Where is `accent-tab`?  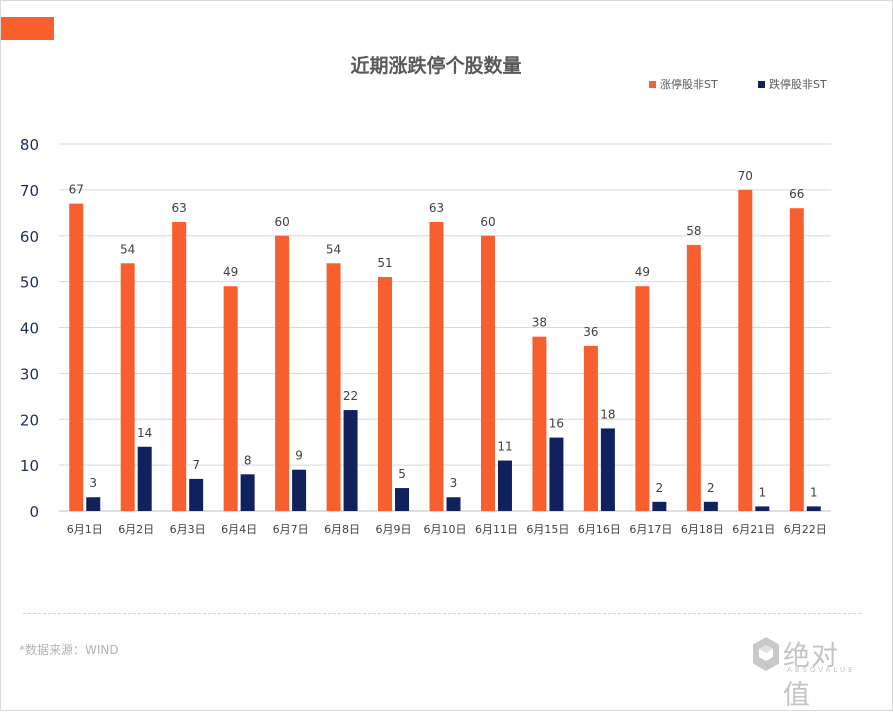 accent-tab is located at coordinates (27, 28).